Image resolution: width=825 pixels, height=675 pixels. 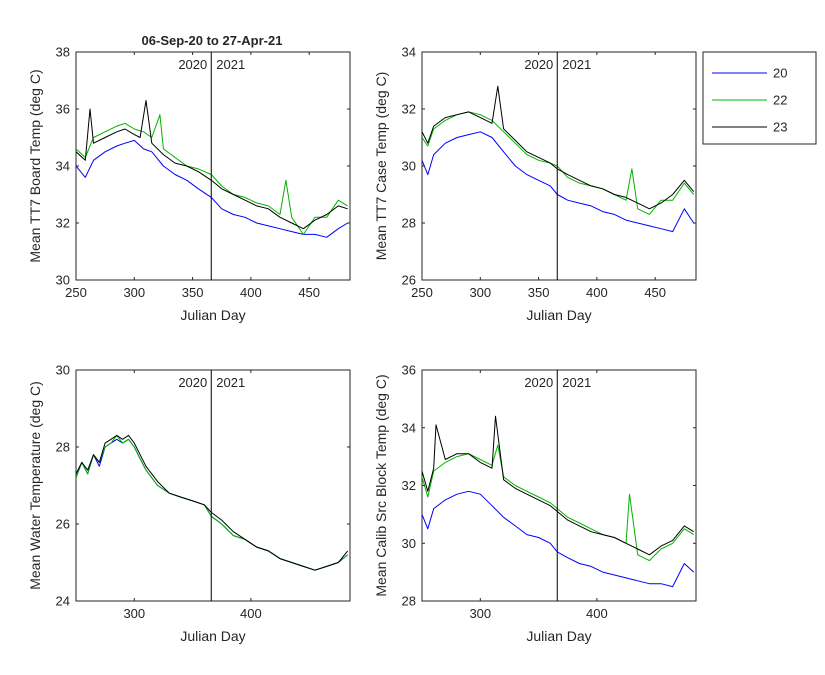 I want to click on legend: 20 22 23, so click(x=759, y=98).